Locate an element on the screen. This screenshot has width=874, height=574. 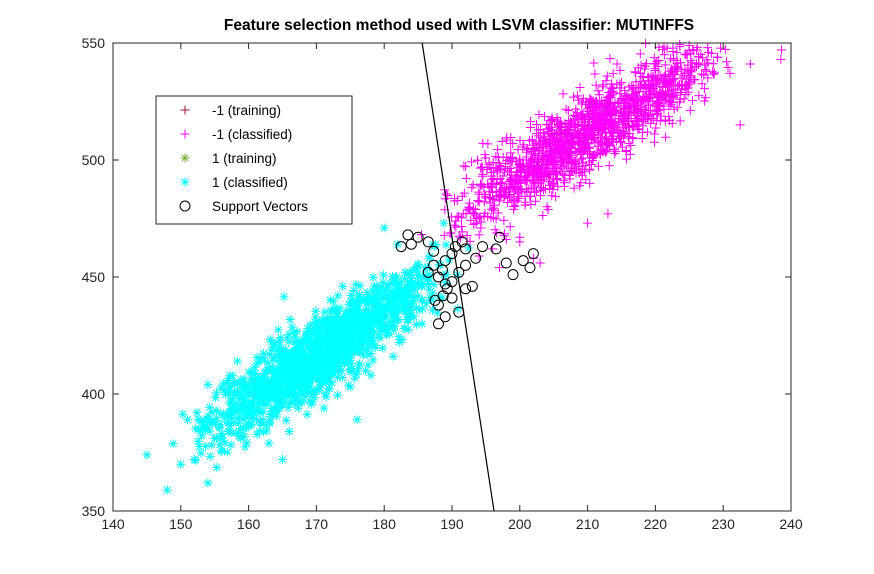
legend-marker is located at coordinates (185, 110).